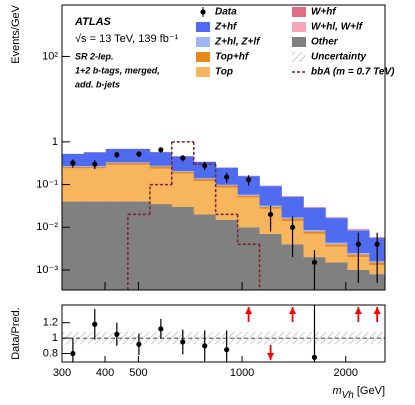 This screenshot has height=405, width=415. I want to click on y-axis-label: Events/GeV, so click(16, 33).